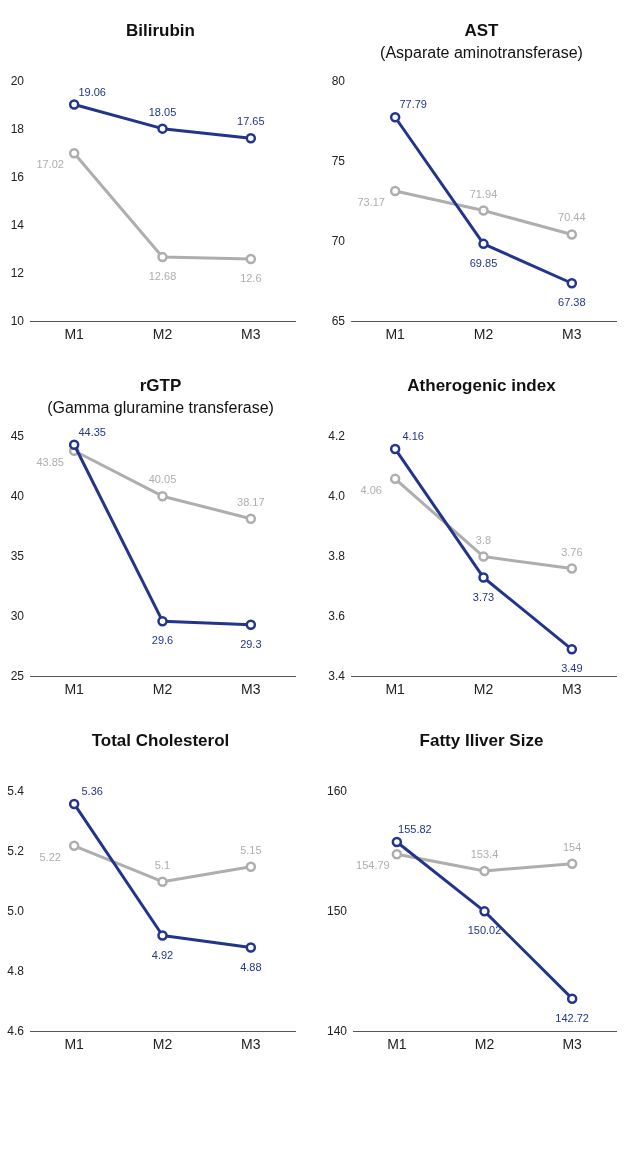  What do you see at coordinates (16, 1030) in the screenshot?
I see `y-tick-label: 4.6` at bounding box center [16, 1030].